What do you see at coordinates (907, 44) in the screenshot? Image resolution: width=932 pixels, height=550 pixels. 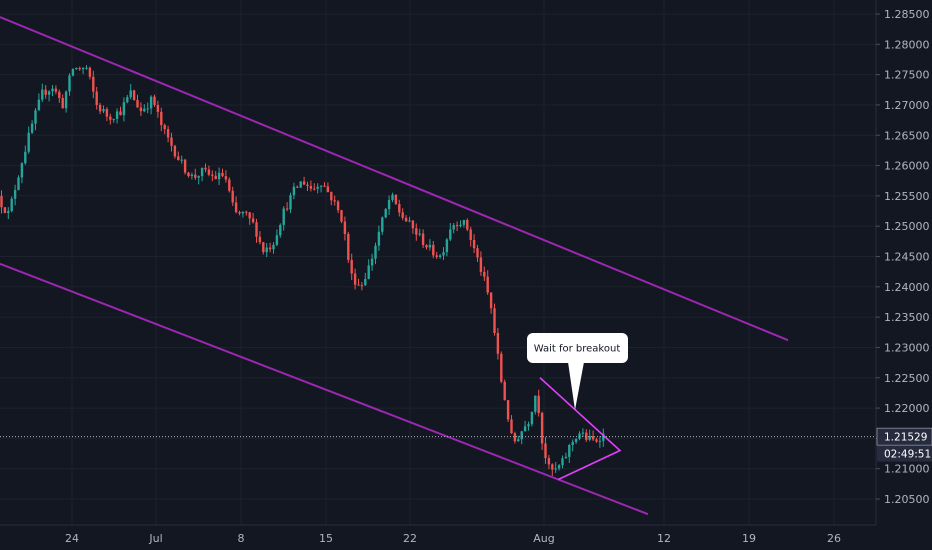 I see `price-tick-label: 1.28000` at bounding box center [907, 44].